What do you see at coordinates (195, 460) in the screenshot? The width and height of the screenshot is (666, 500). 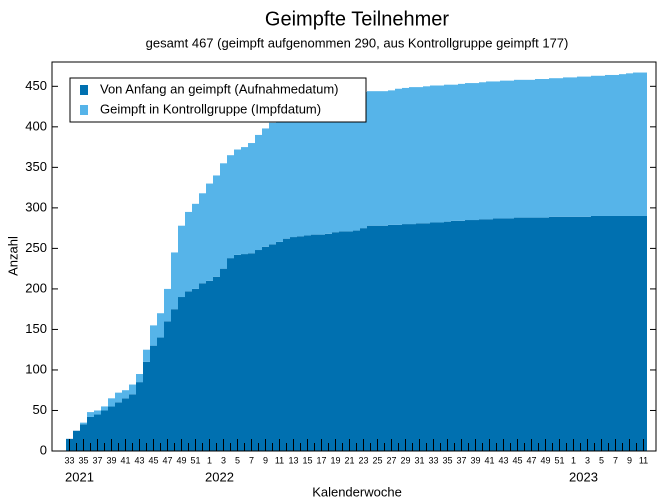 I see `x-tick-label: 51` at bounding box center [195, 460].